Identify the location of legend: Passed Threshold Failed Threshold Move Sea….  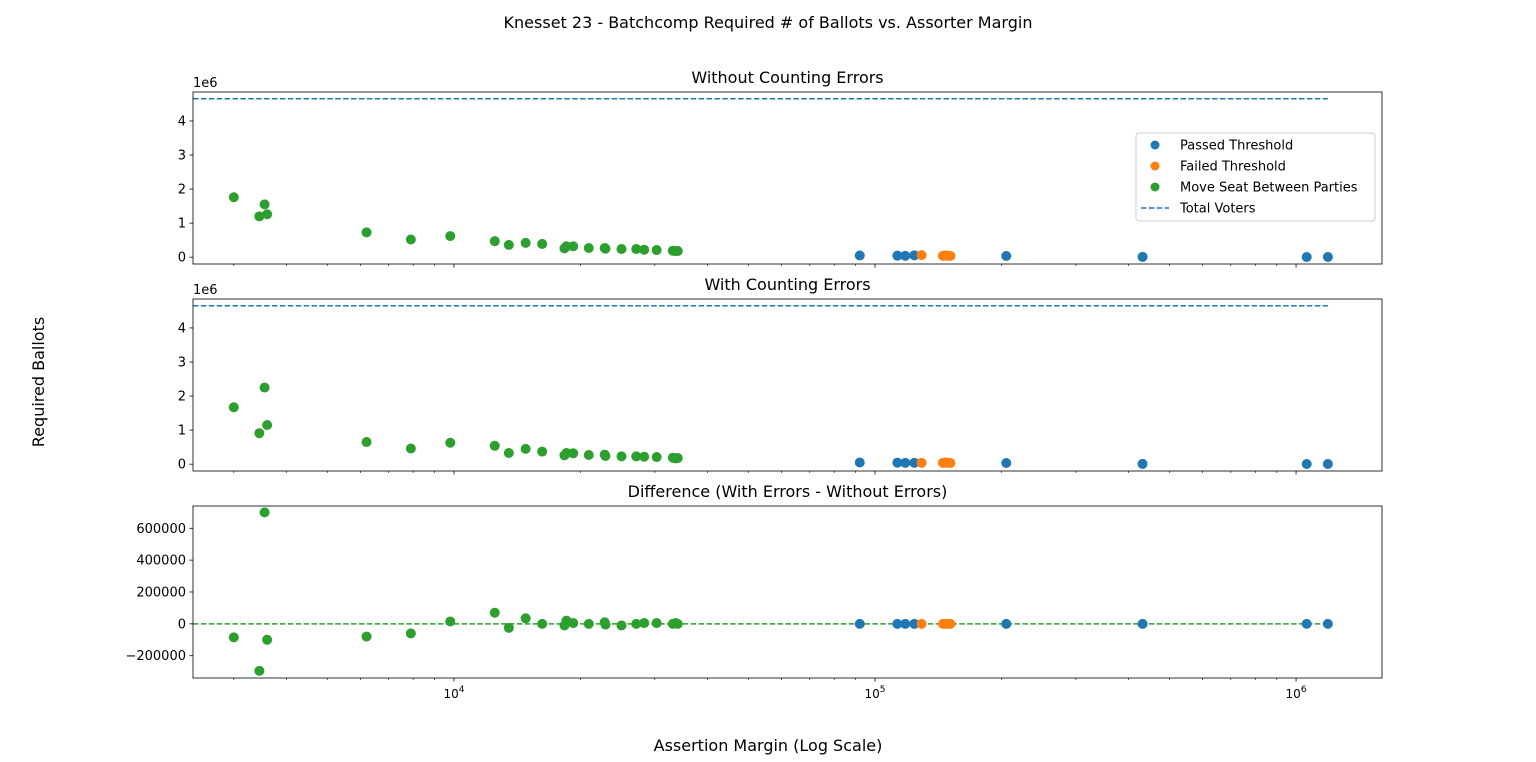
(1255, 177).